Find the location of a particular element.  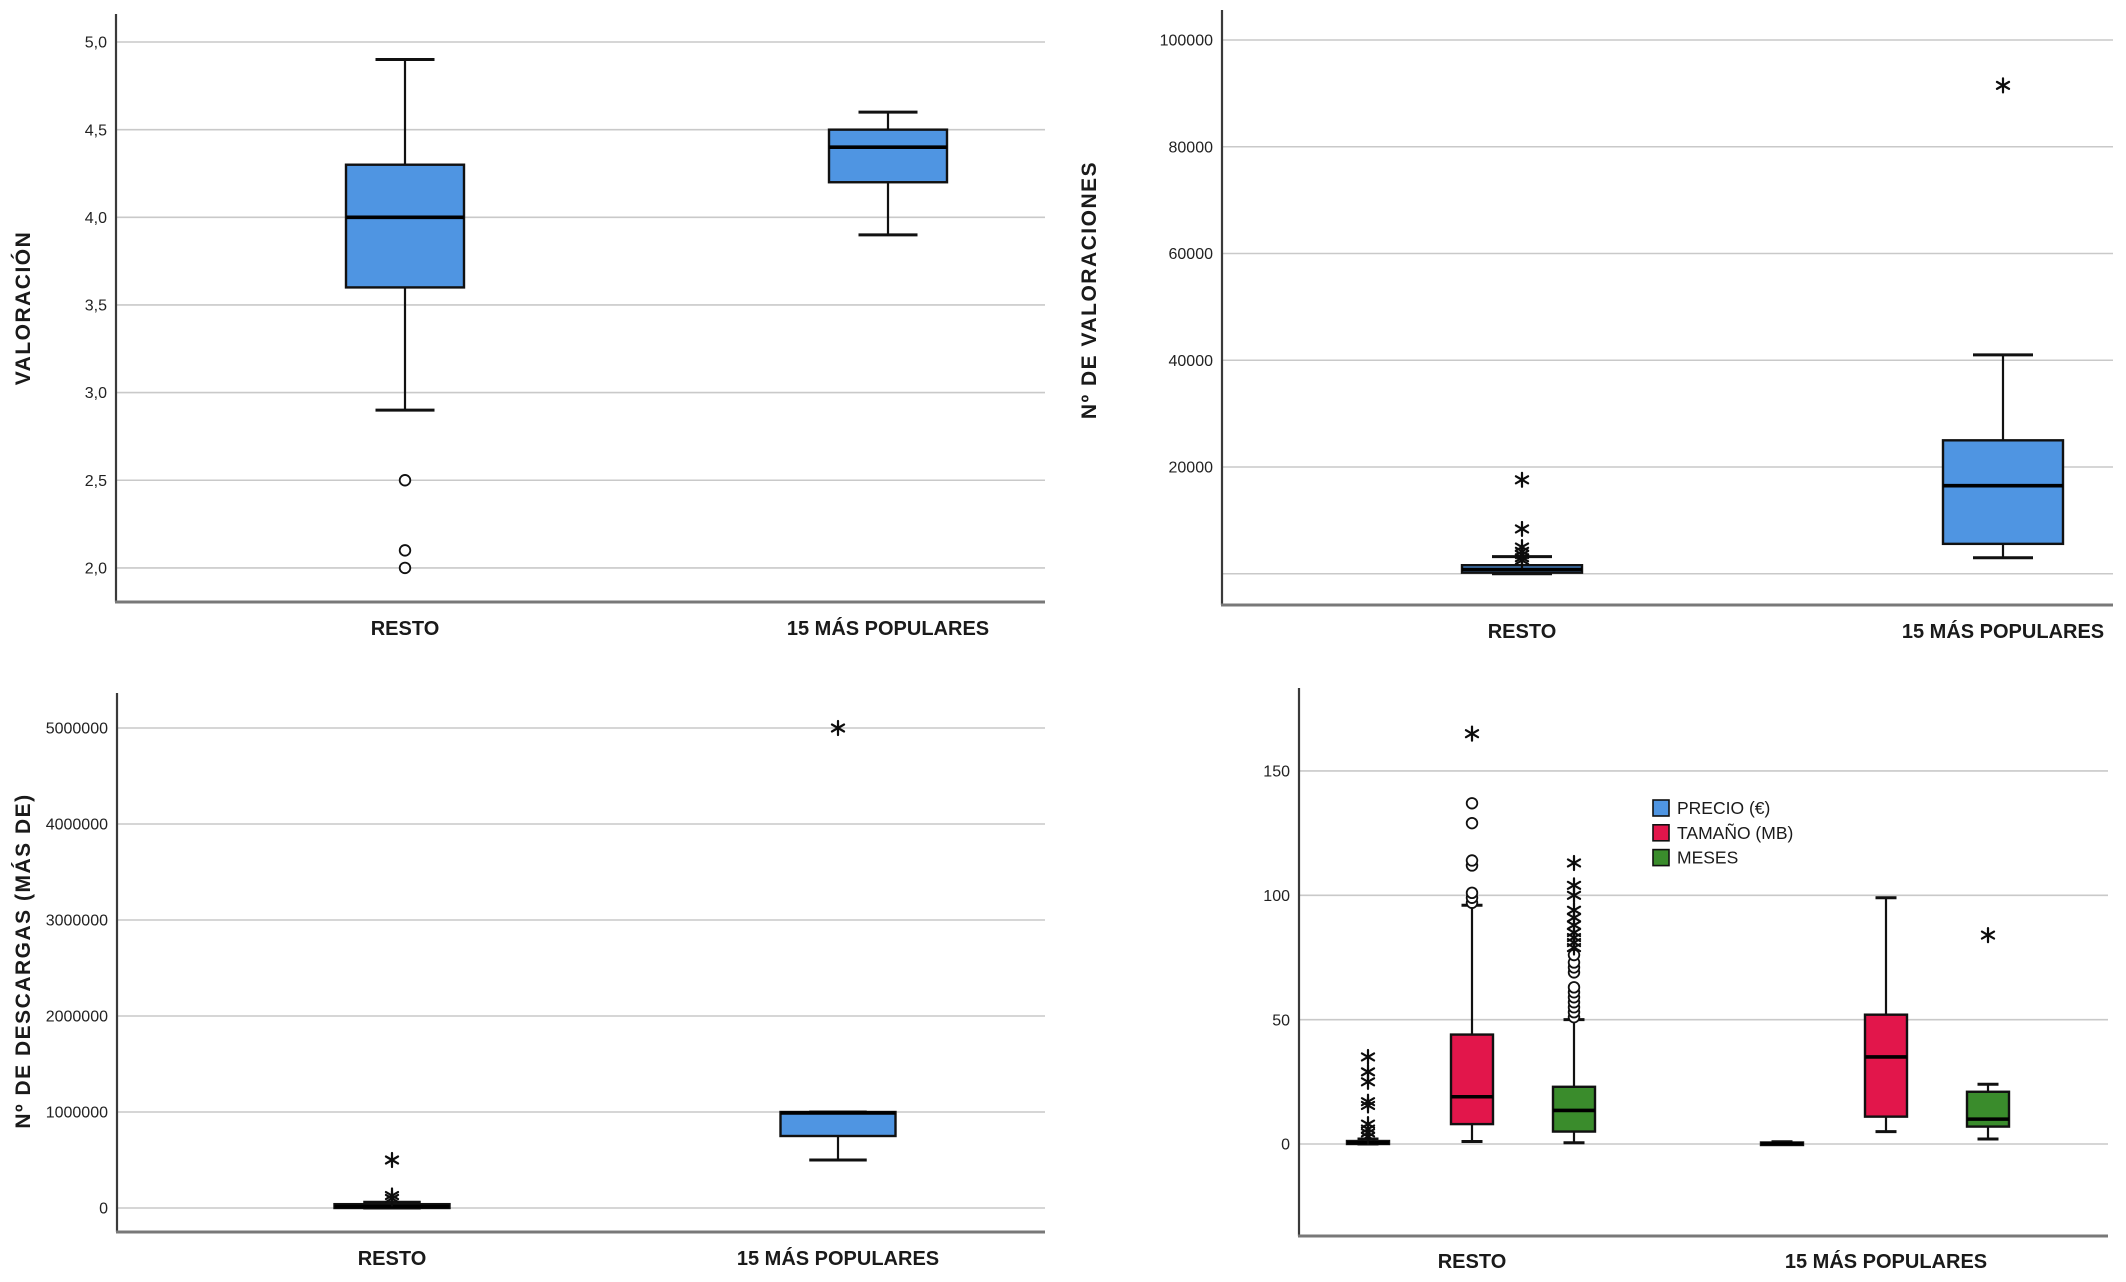

y-tick-label: 3,5 is located at coordinates (96, 306).